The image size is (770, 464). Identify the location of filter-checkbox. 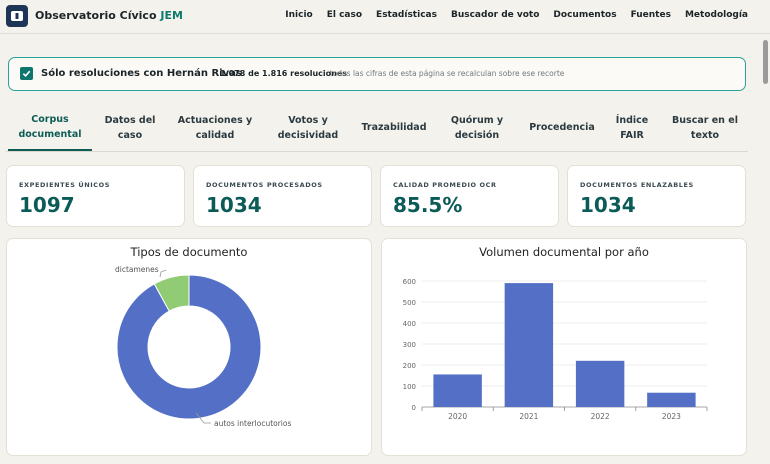
(26, 73).